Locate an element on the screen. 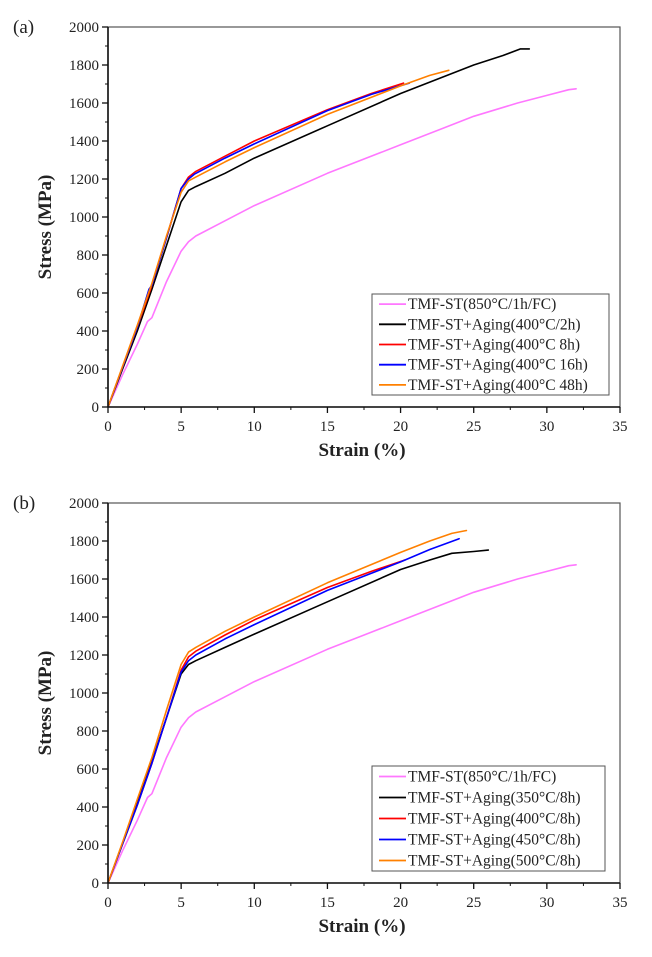 The width and height of the screenshot is (652, 957). legend-item: TMF-ST+Aging(400°C 48h) is located at coordinates (483, 385).